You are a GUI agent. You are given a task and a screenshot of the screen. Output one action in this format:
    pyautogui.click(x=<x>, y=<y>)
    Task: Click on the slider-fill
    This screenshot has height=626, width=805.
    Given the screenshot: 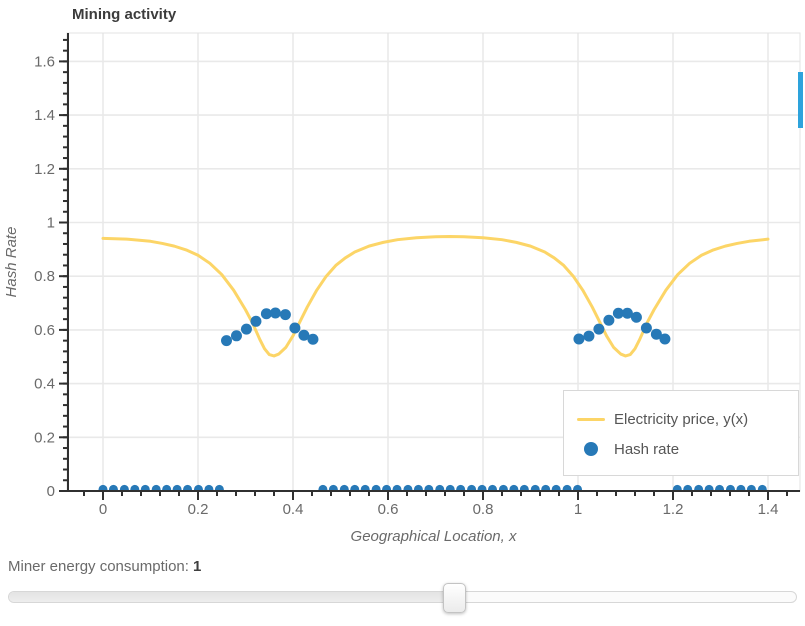 What is the action you would take?
    pyautogui.click(x=232, y=597)
    